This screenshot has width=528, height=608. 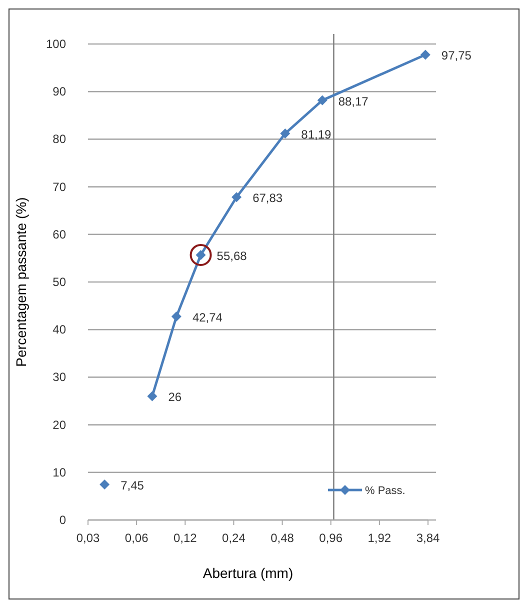 I want to click on data-label: 97,75, so click(x=456, y=55).